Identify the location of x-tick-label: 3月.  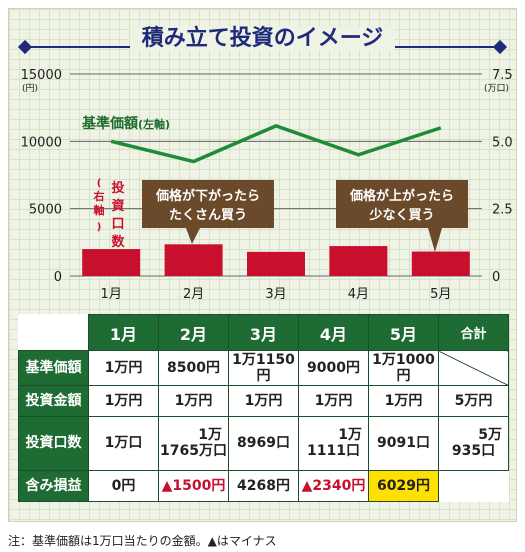
(275, 294).